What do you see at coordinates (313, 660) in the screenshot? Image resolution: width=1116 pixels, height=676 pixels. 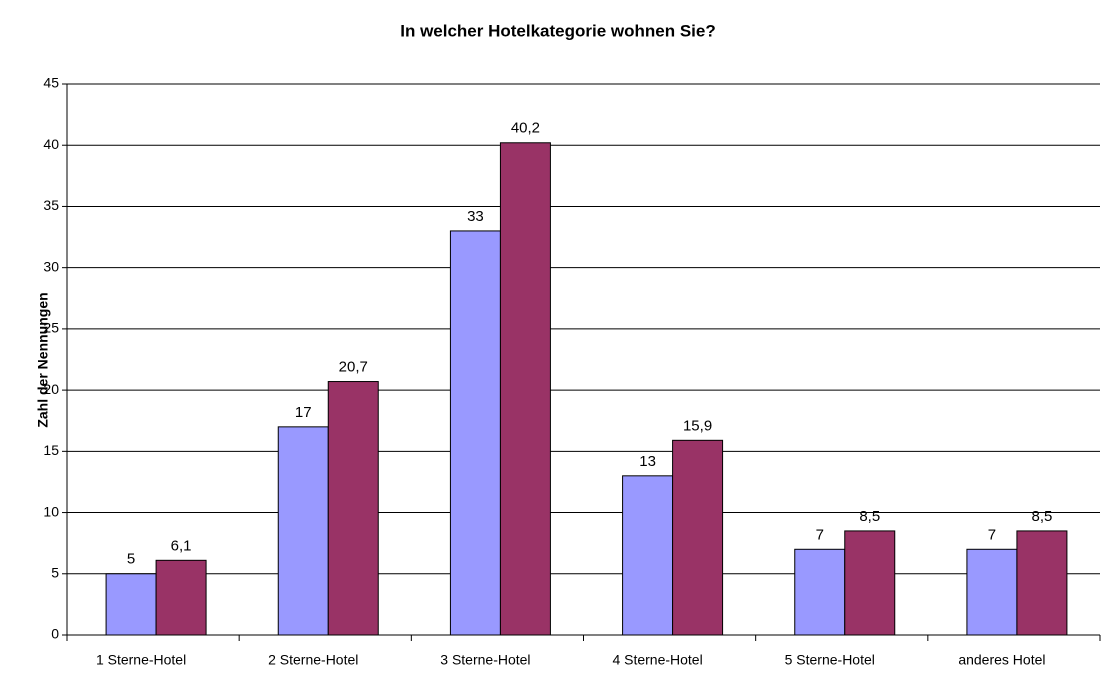 I see `x-tick-label: 2 Sterne-Hotel` at bounding box center [313, 660].